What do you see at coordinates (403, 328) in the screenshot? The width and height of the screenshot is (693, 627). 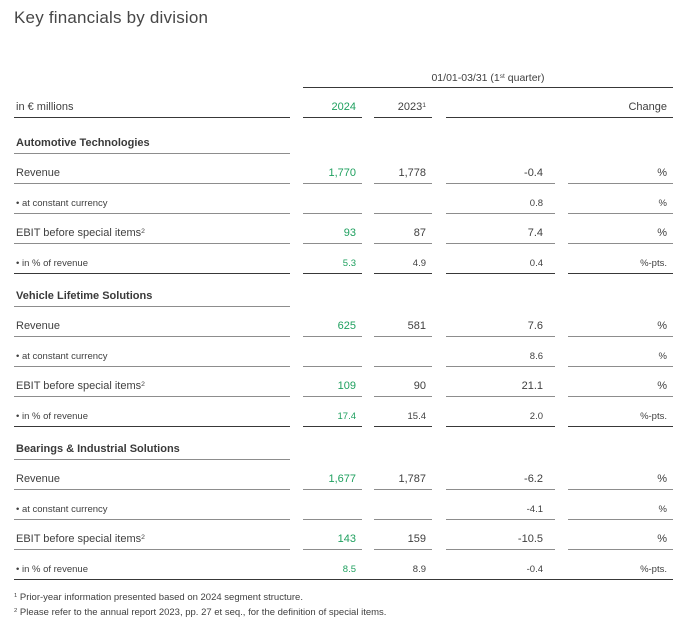 I see `value-2023: 581` at bounding box center [403, 328].